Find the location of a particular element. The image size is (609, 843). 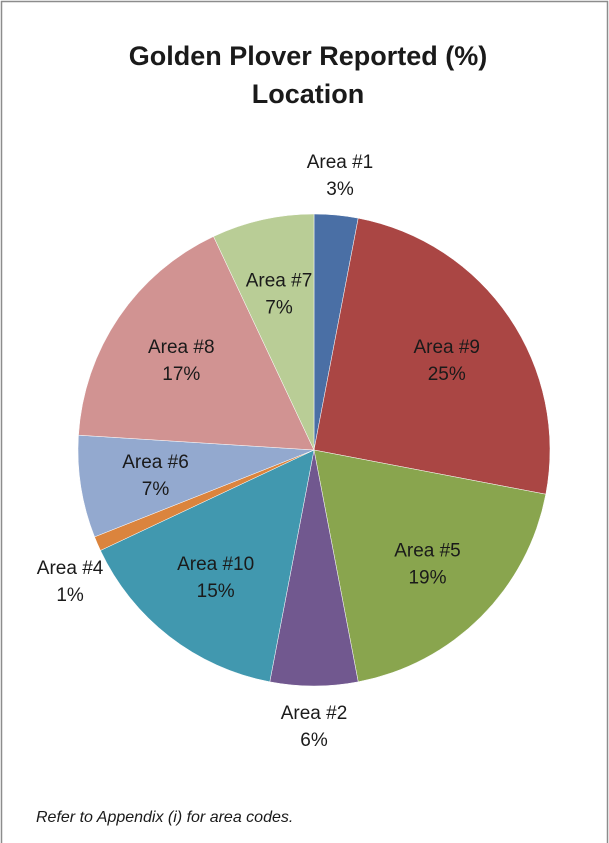

slice-label: Area #9 is located at coordinates (446, 347).